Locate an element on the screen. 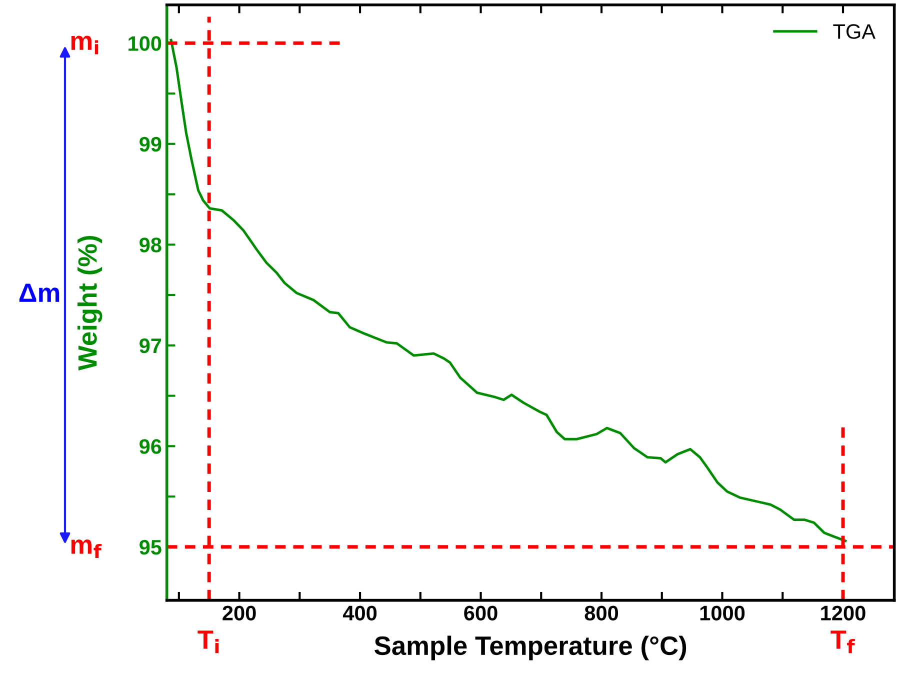 The height and width of the screenshot is (694, 897). ref-line-label: T$_{f}$ is located at coordinates (842, 642).